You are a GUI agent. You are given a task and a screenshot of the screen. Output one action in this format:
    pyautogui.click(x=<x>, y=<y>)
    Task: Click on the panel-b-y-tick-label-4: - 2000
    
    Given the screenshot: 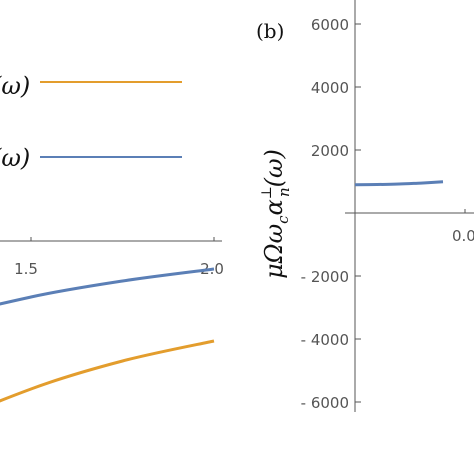 What is the action you would take?
    pyautogui.click(x=325, y=277)
    